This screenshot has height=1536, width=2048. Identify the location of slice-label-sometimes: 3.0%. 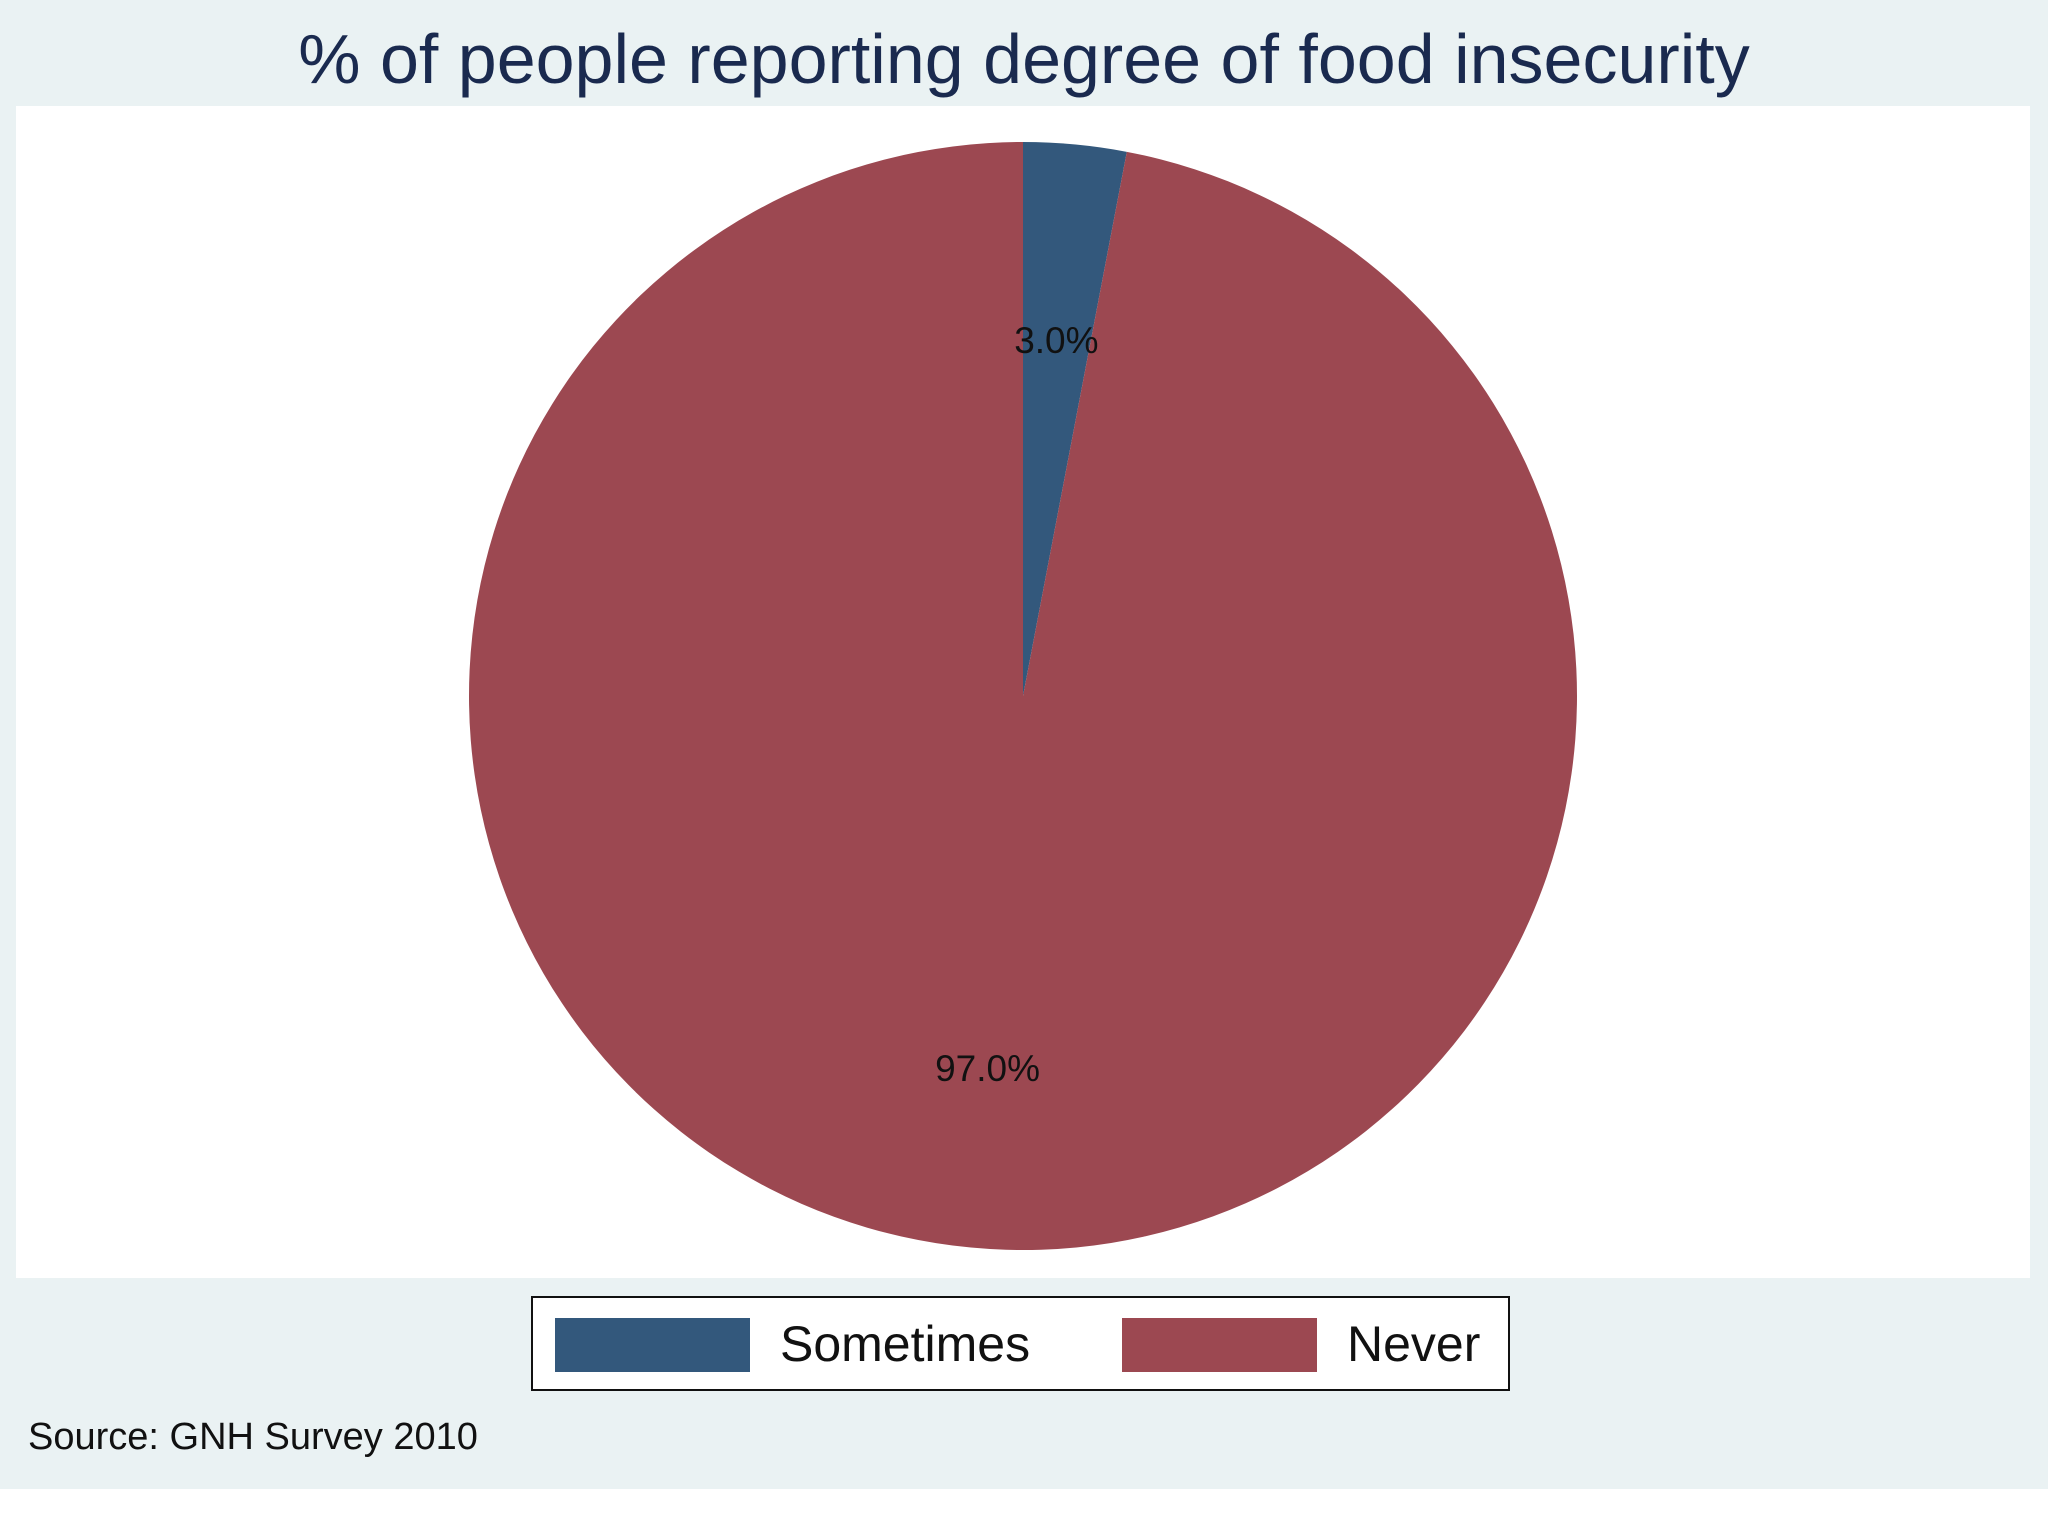
(1056, 340).